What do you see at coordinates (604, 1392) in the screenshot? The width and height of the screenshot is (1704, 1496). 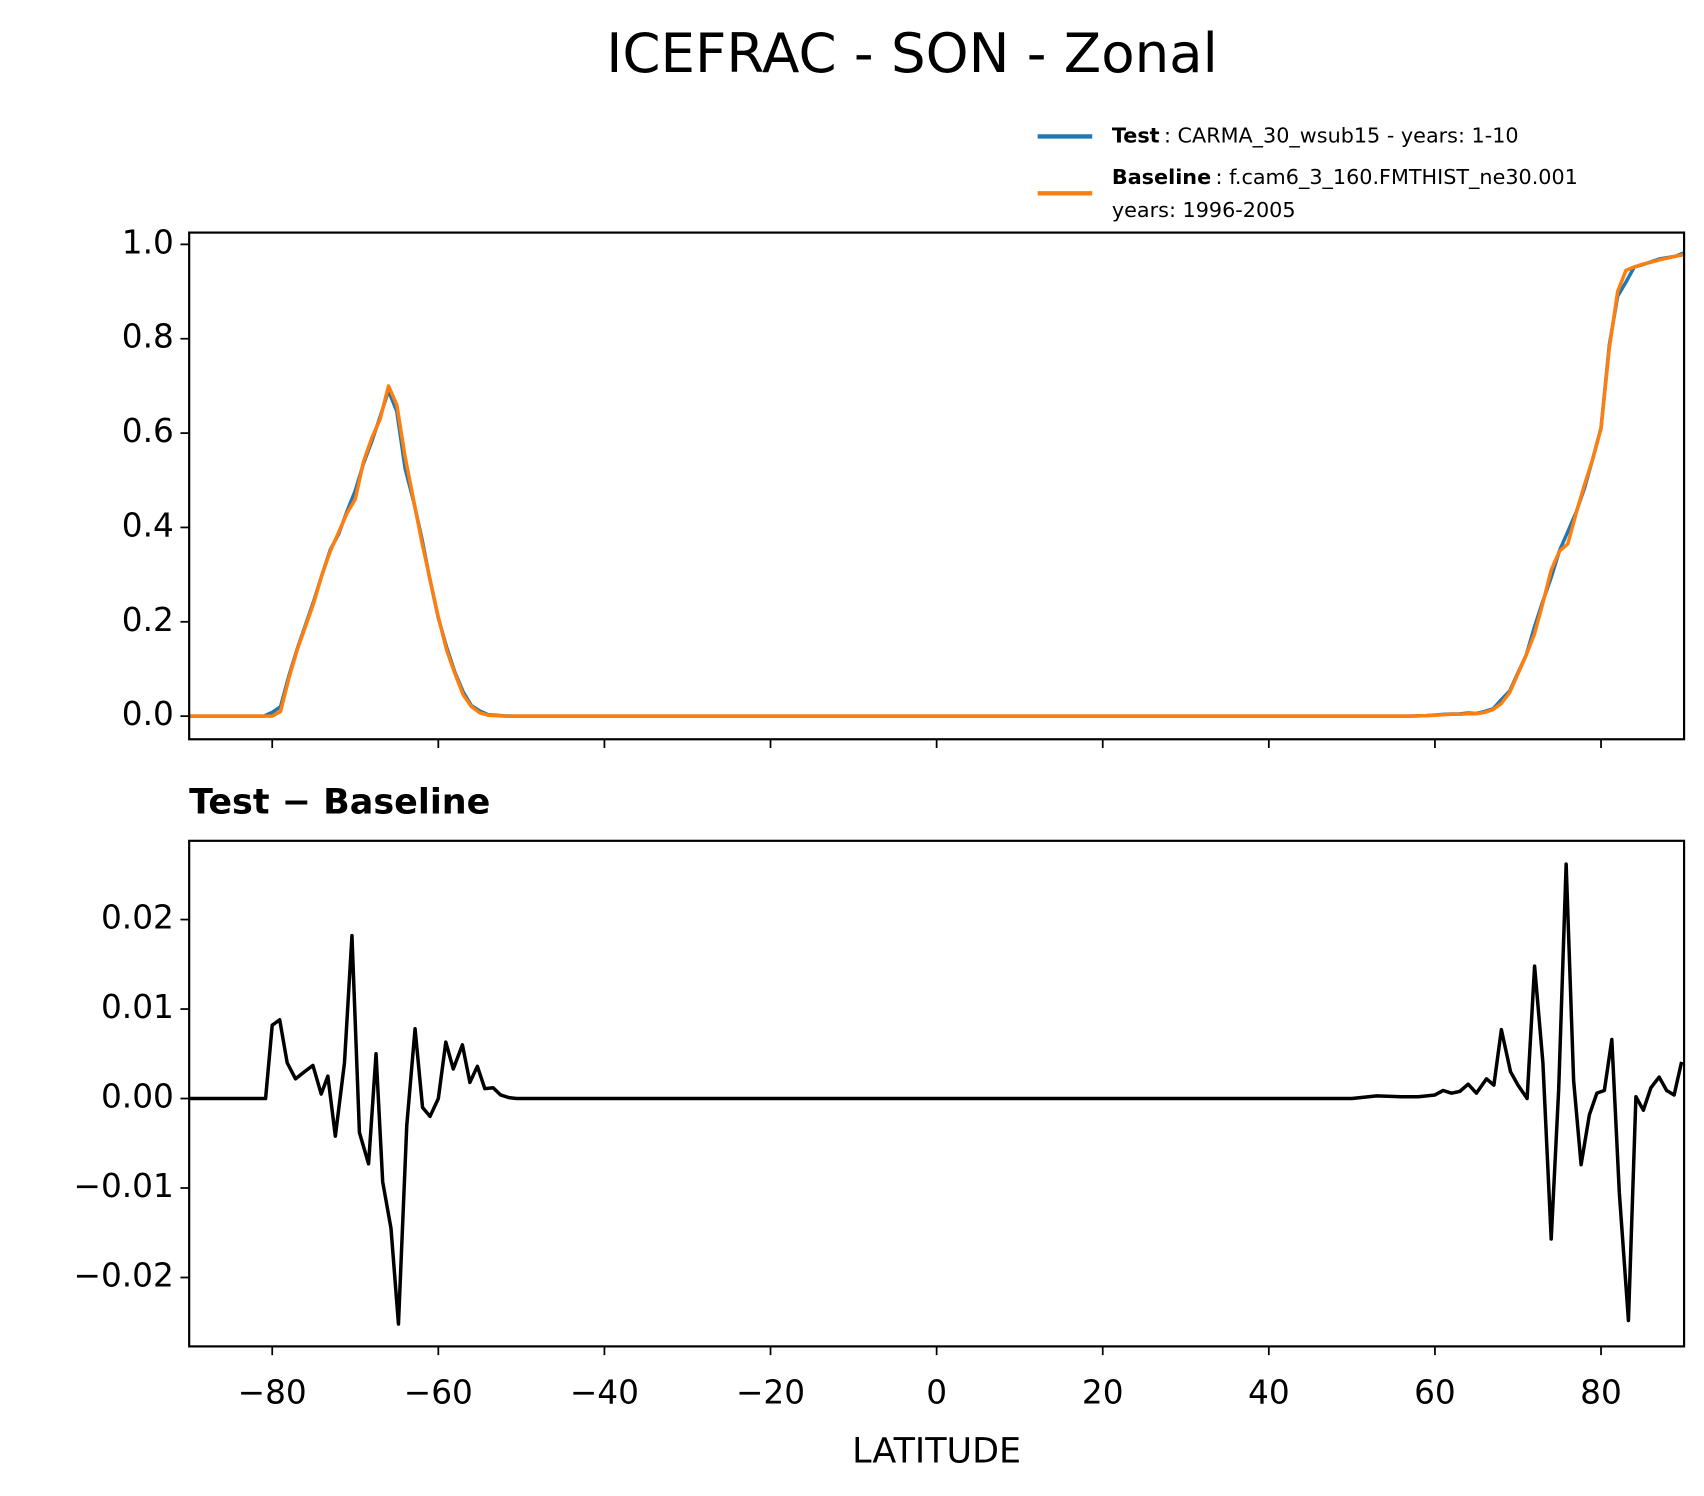 I see `x-tick-label: −40` at bounding box center [604, 1392].